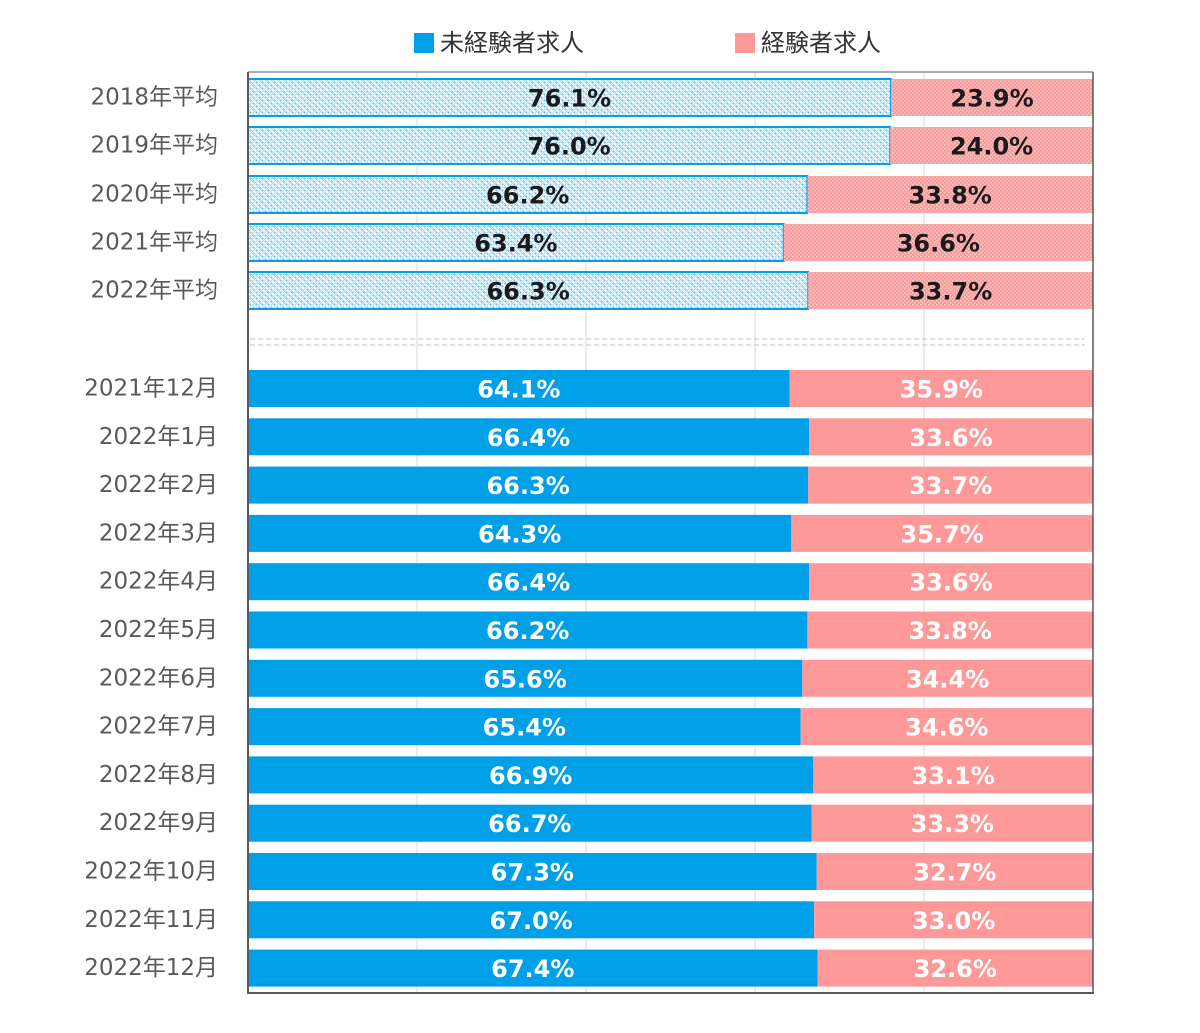 This screenshot has width=1200, height=1033. Describe the element at coordinates (158, 630) in the screenshot. I see `category-label: 2022年5月` at that location.